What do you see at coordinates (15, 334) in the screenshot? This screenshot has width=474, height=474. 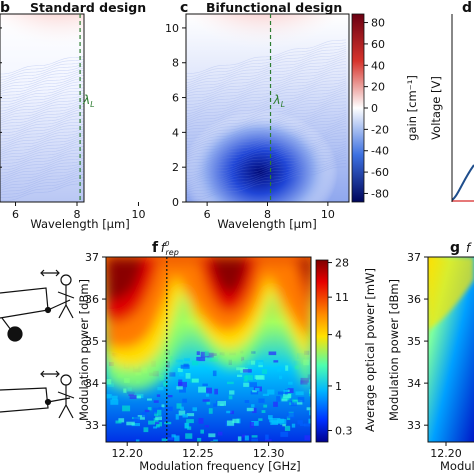 I see `pendulum-bob` at bounding box center [15, 334].